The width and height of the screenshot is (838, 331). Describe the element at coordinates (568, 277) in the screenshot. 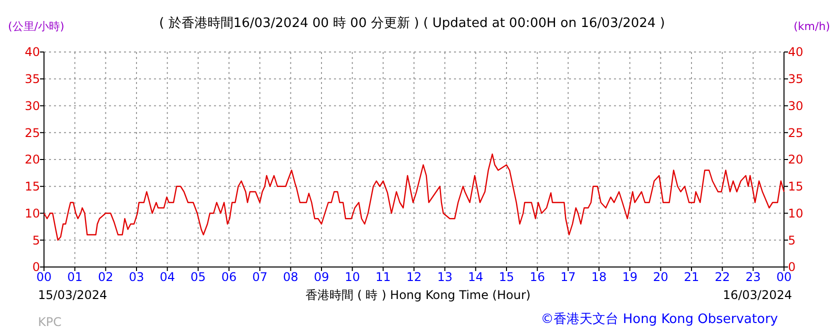

I see `x-tick-label: 17` at that location.